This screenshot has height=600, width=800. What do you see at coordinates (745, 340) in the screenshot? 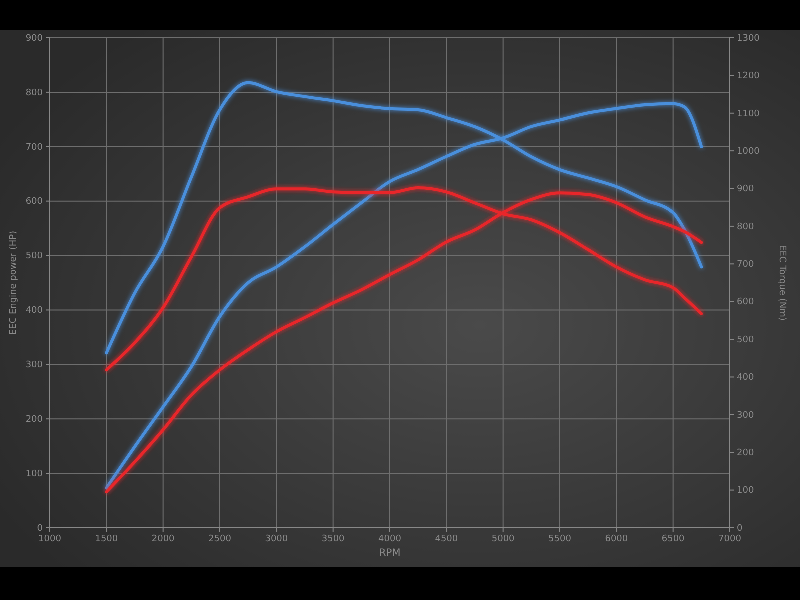
I see `y2-tick-label: 500` at bounding box center [745, 340].